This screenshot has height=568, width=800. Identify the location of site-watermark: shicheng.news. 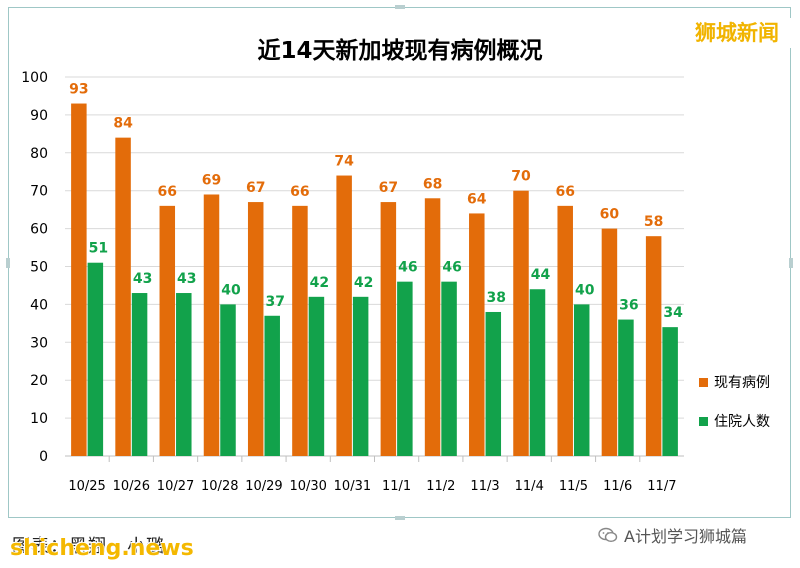
(102, 548).